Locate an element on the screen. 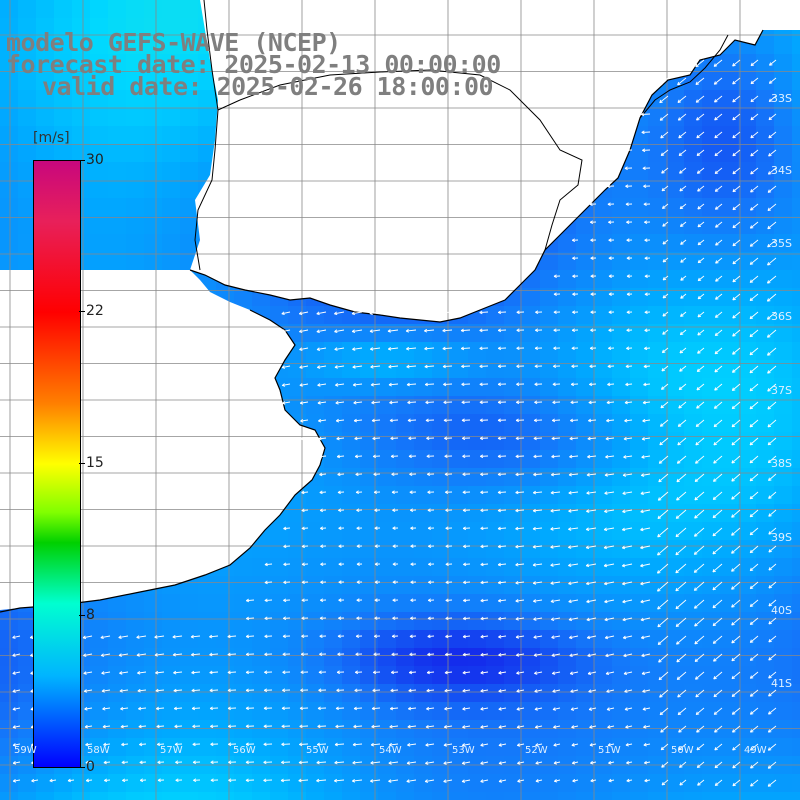 This screenshot has width=800, height=800. lat-label: 37S is located at coordinates (781, 390).